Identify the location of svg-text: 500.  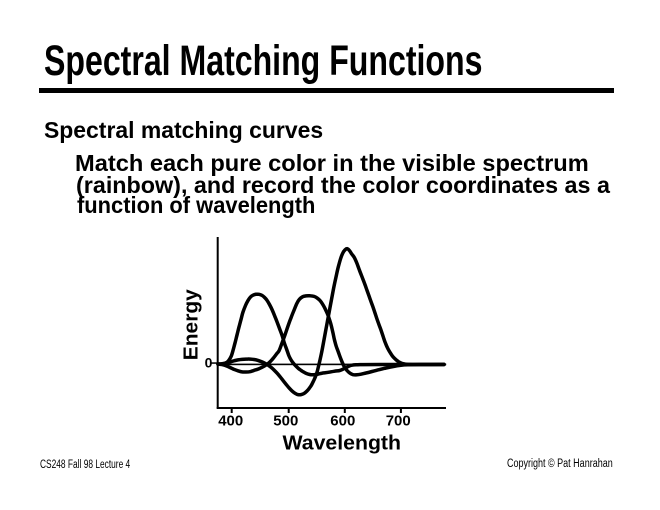
(285, 421).